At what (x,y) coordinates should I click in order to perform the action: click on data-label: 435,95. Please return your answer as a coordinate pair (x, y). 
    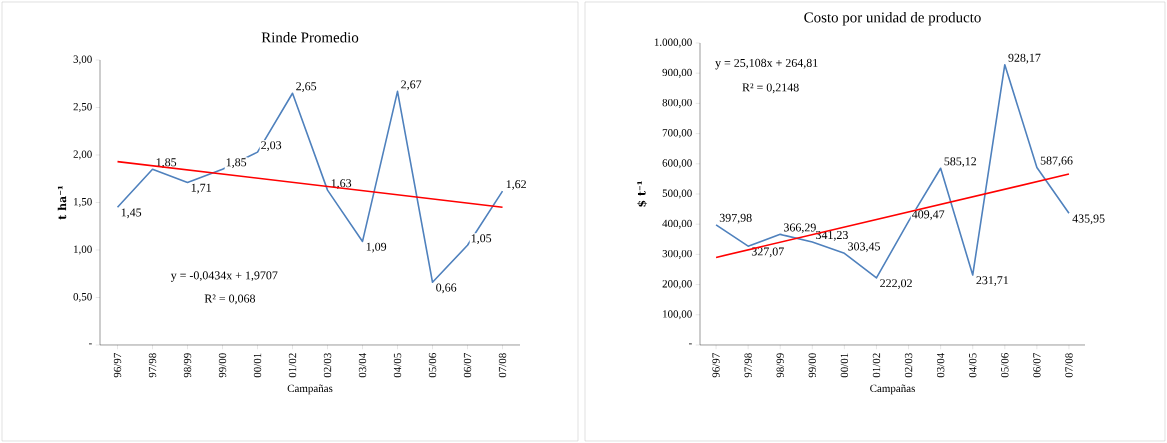
    Looking at the image, I should click on (1088, 219).